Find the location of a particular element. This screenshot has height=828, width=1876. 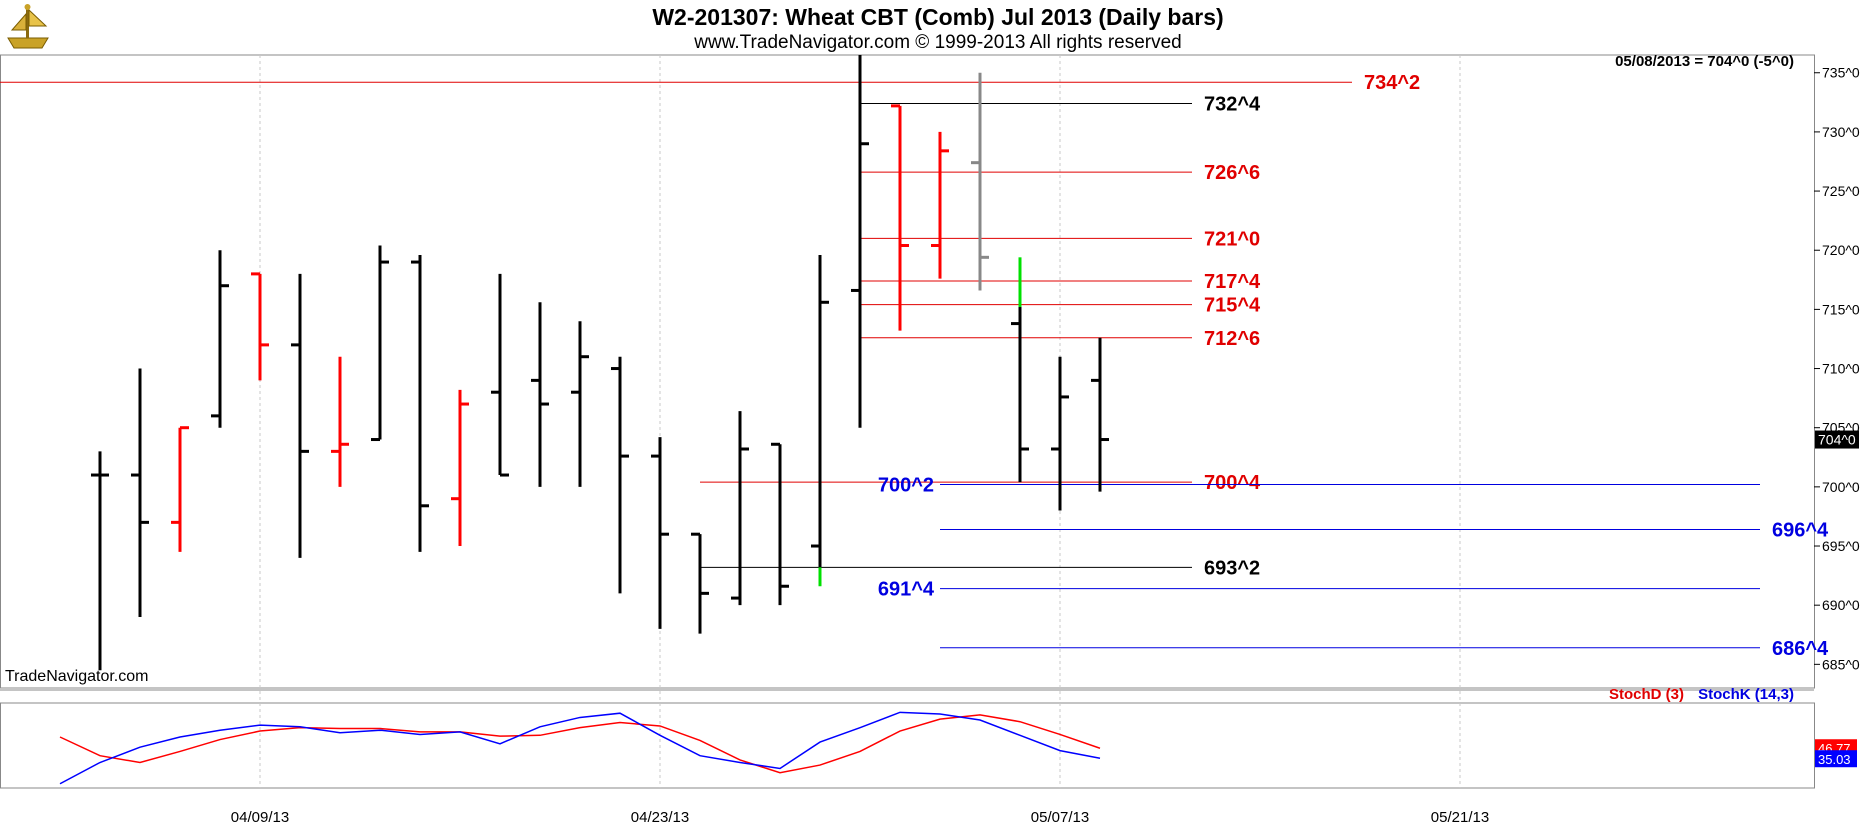

date-tick-label: 05/07/13 is located at coordinates (1060, 817).